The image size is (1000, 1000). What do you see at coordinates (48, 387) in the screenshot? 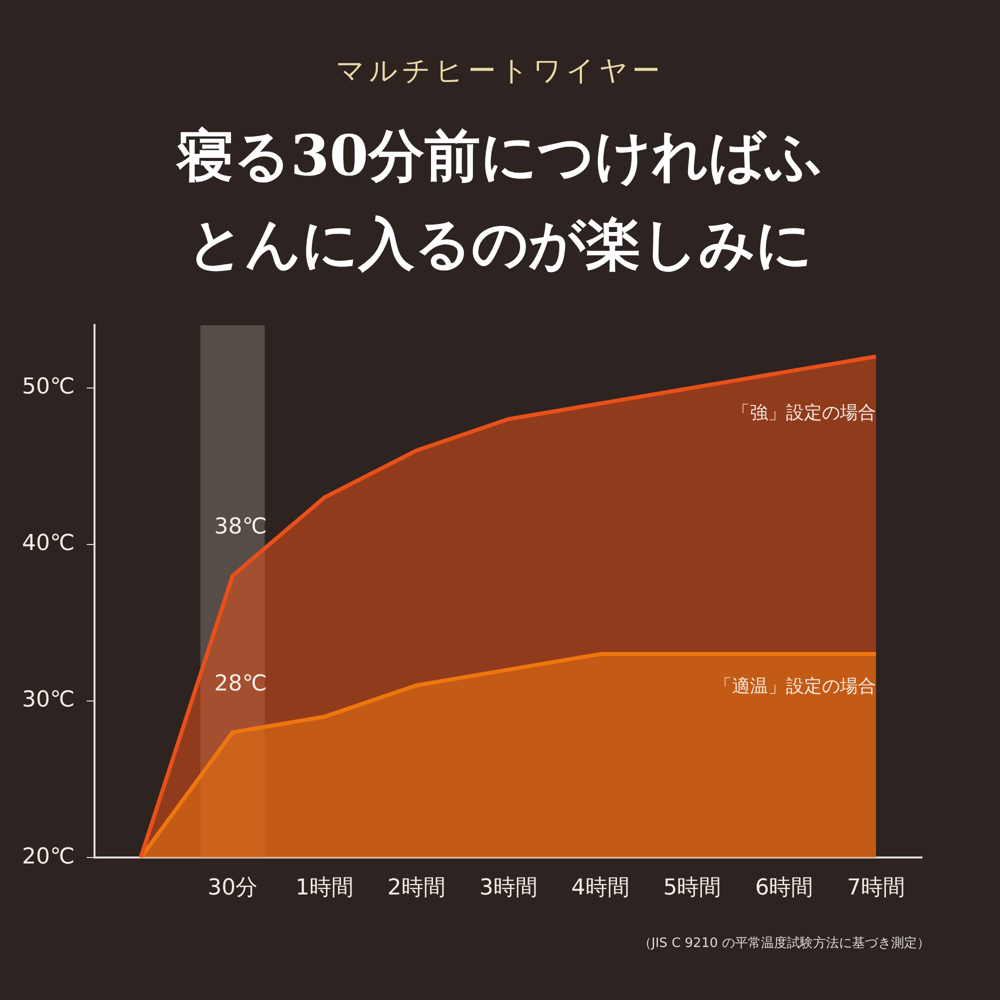
I see `y-tick-label: 50℃` at bounding box center [48, 387].